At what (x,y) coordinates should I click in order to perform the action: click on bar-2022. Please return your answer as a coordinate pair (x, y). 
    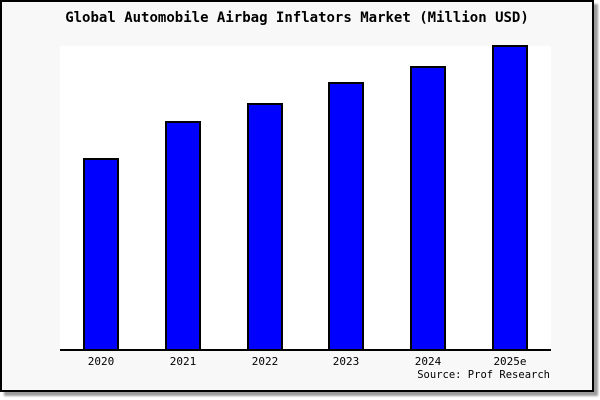
    Looking at the image, I should click on (265, 226).